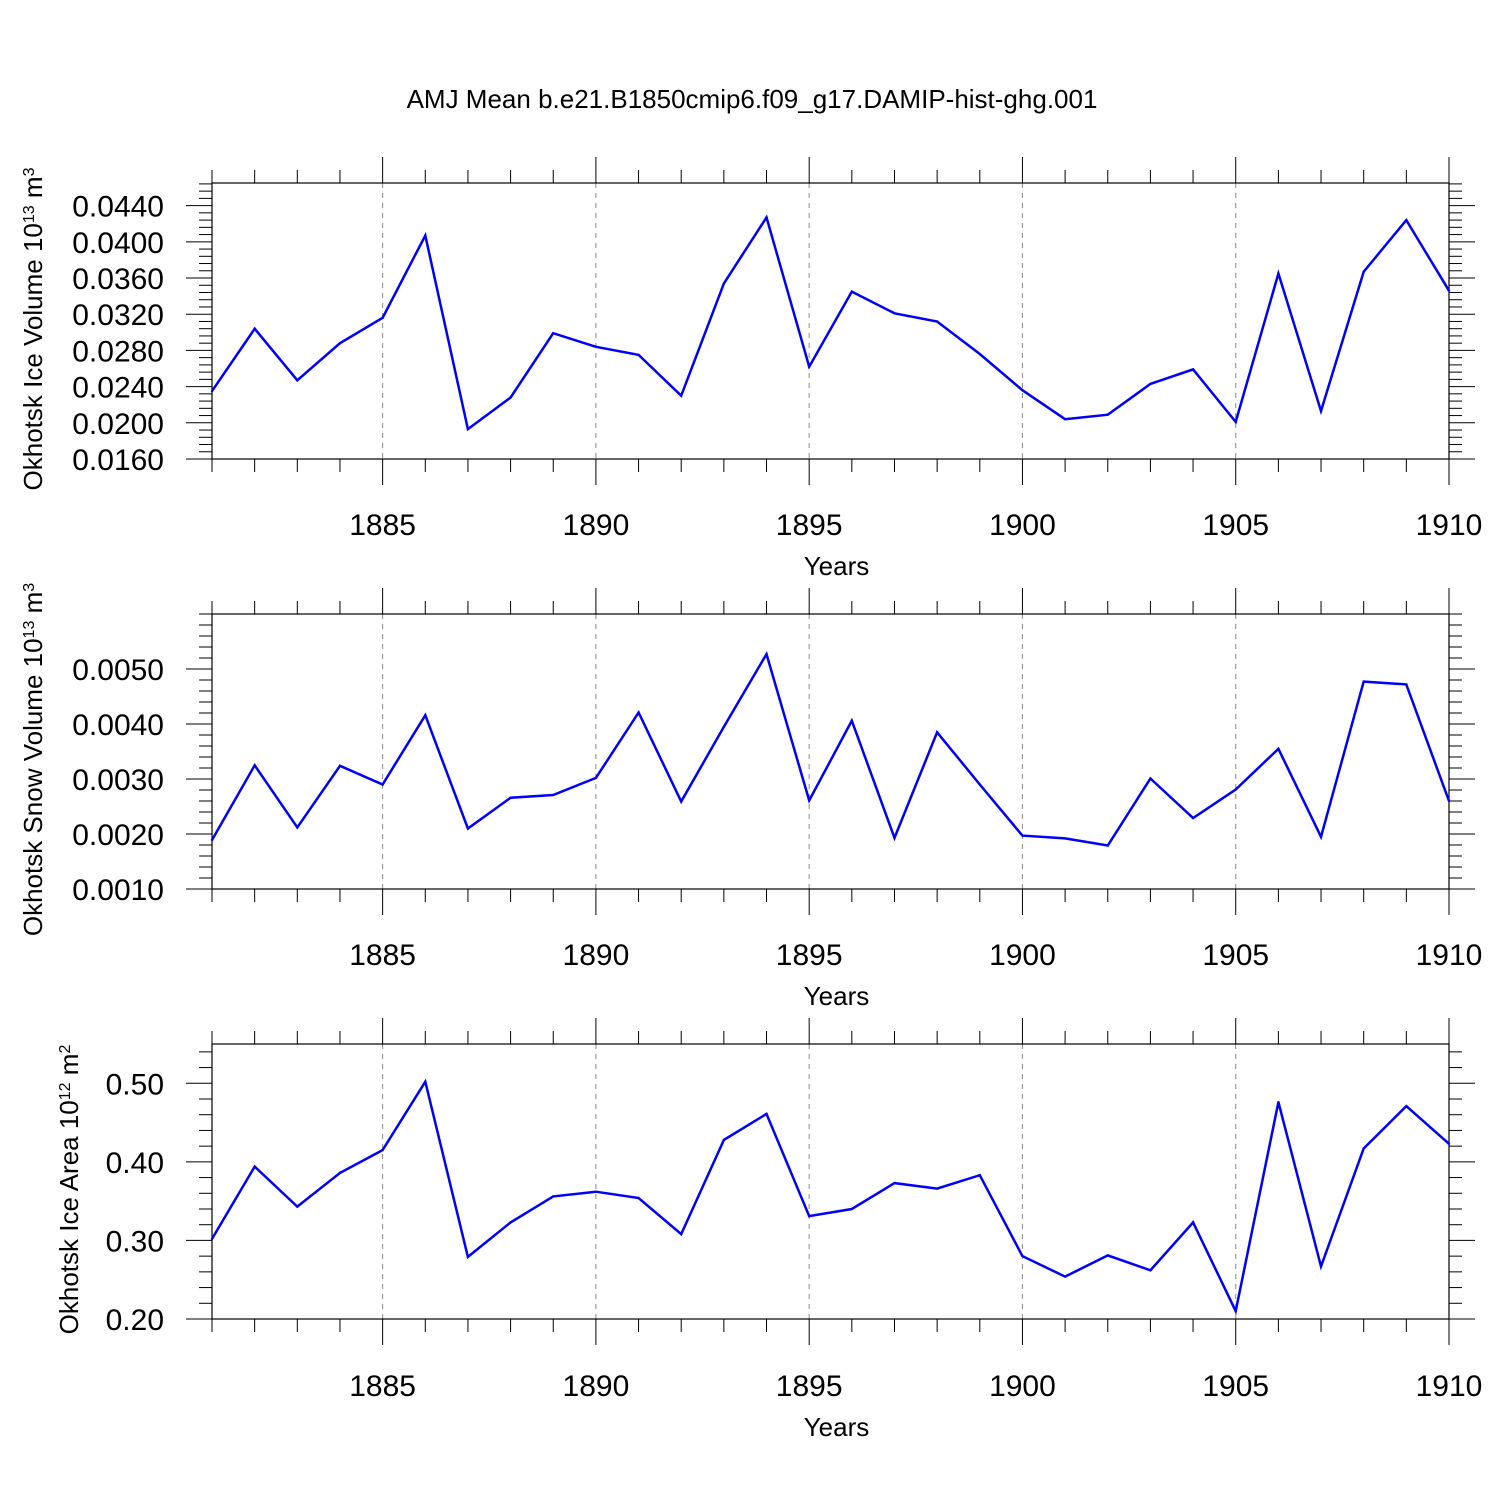 The image size is (1500, 1500). I want to click on y-axis-label: Okhotsk Ice Area 1012 m2, so click(69, 1190).